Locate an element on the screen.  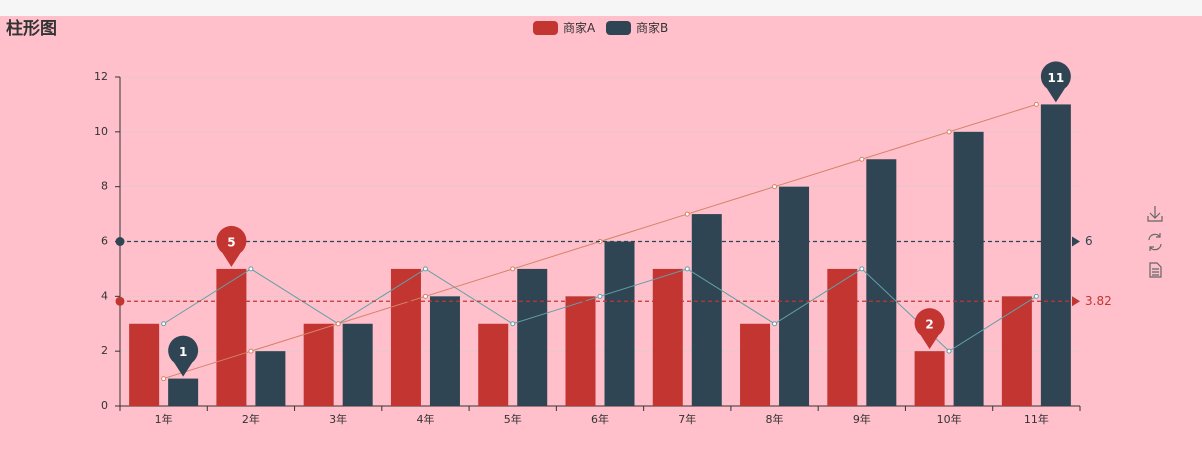
legend-item: 商家B is located at coordinates (637, 27).